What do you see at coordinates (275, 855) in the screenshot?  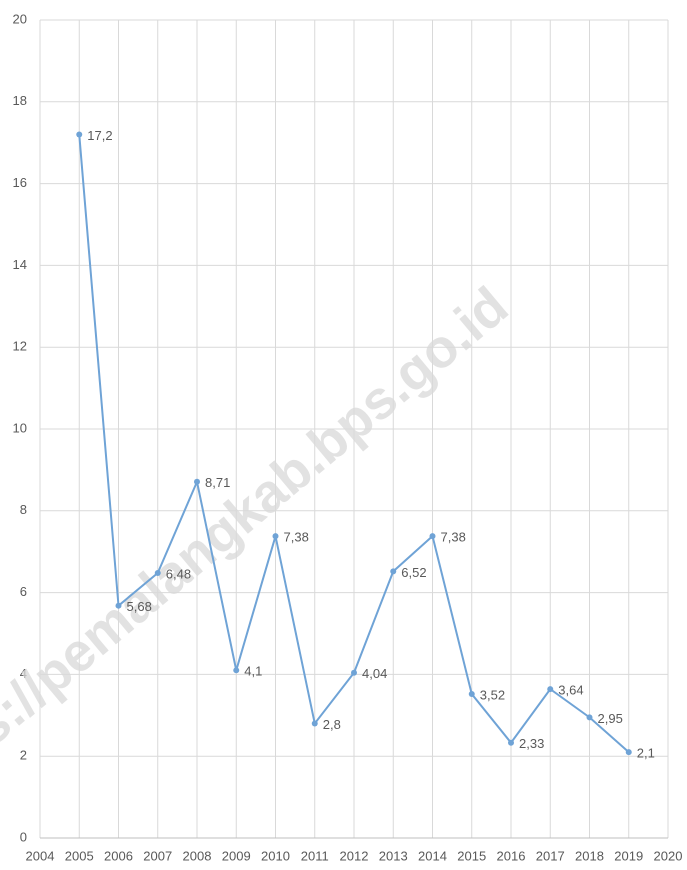 I see `x-tick-label: 2010` at bounding box center [275, 855].